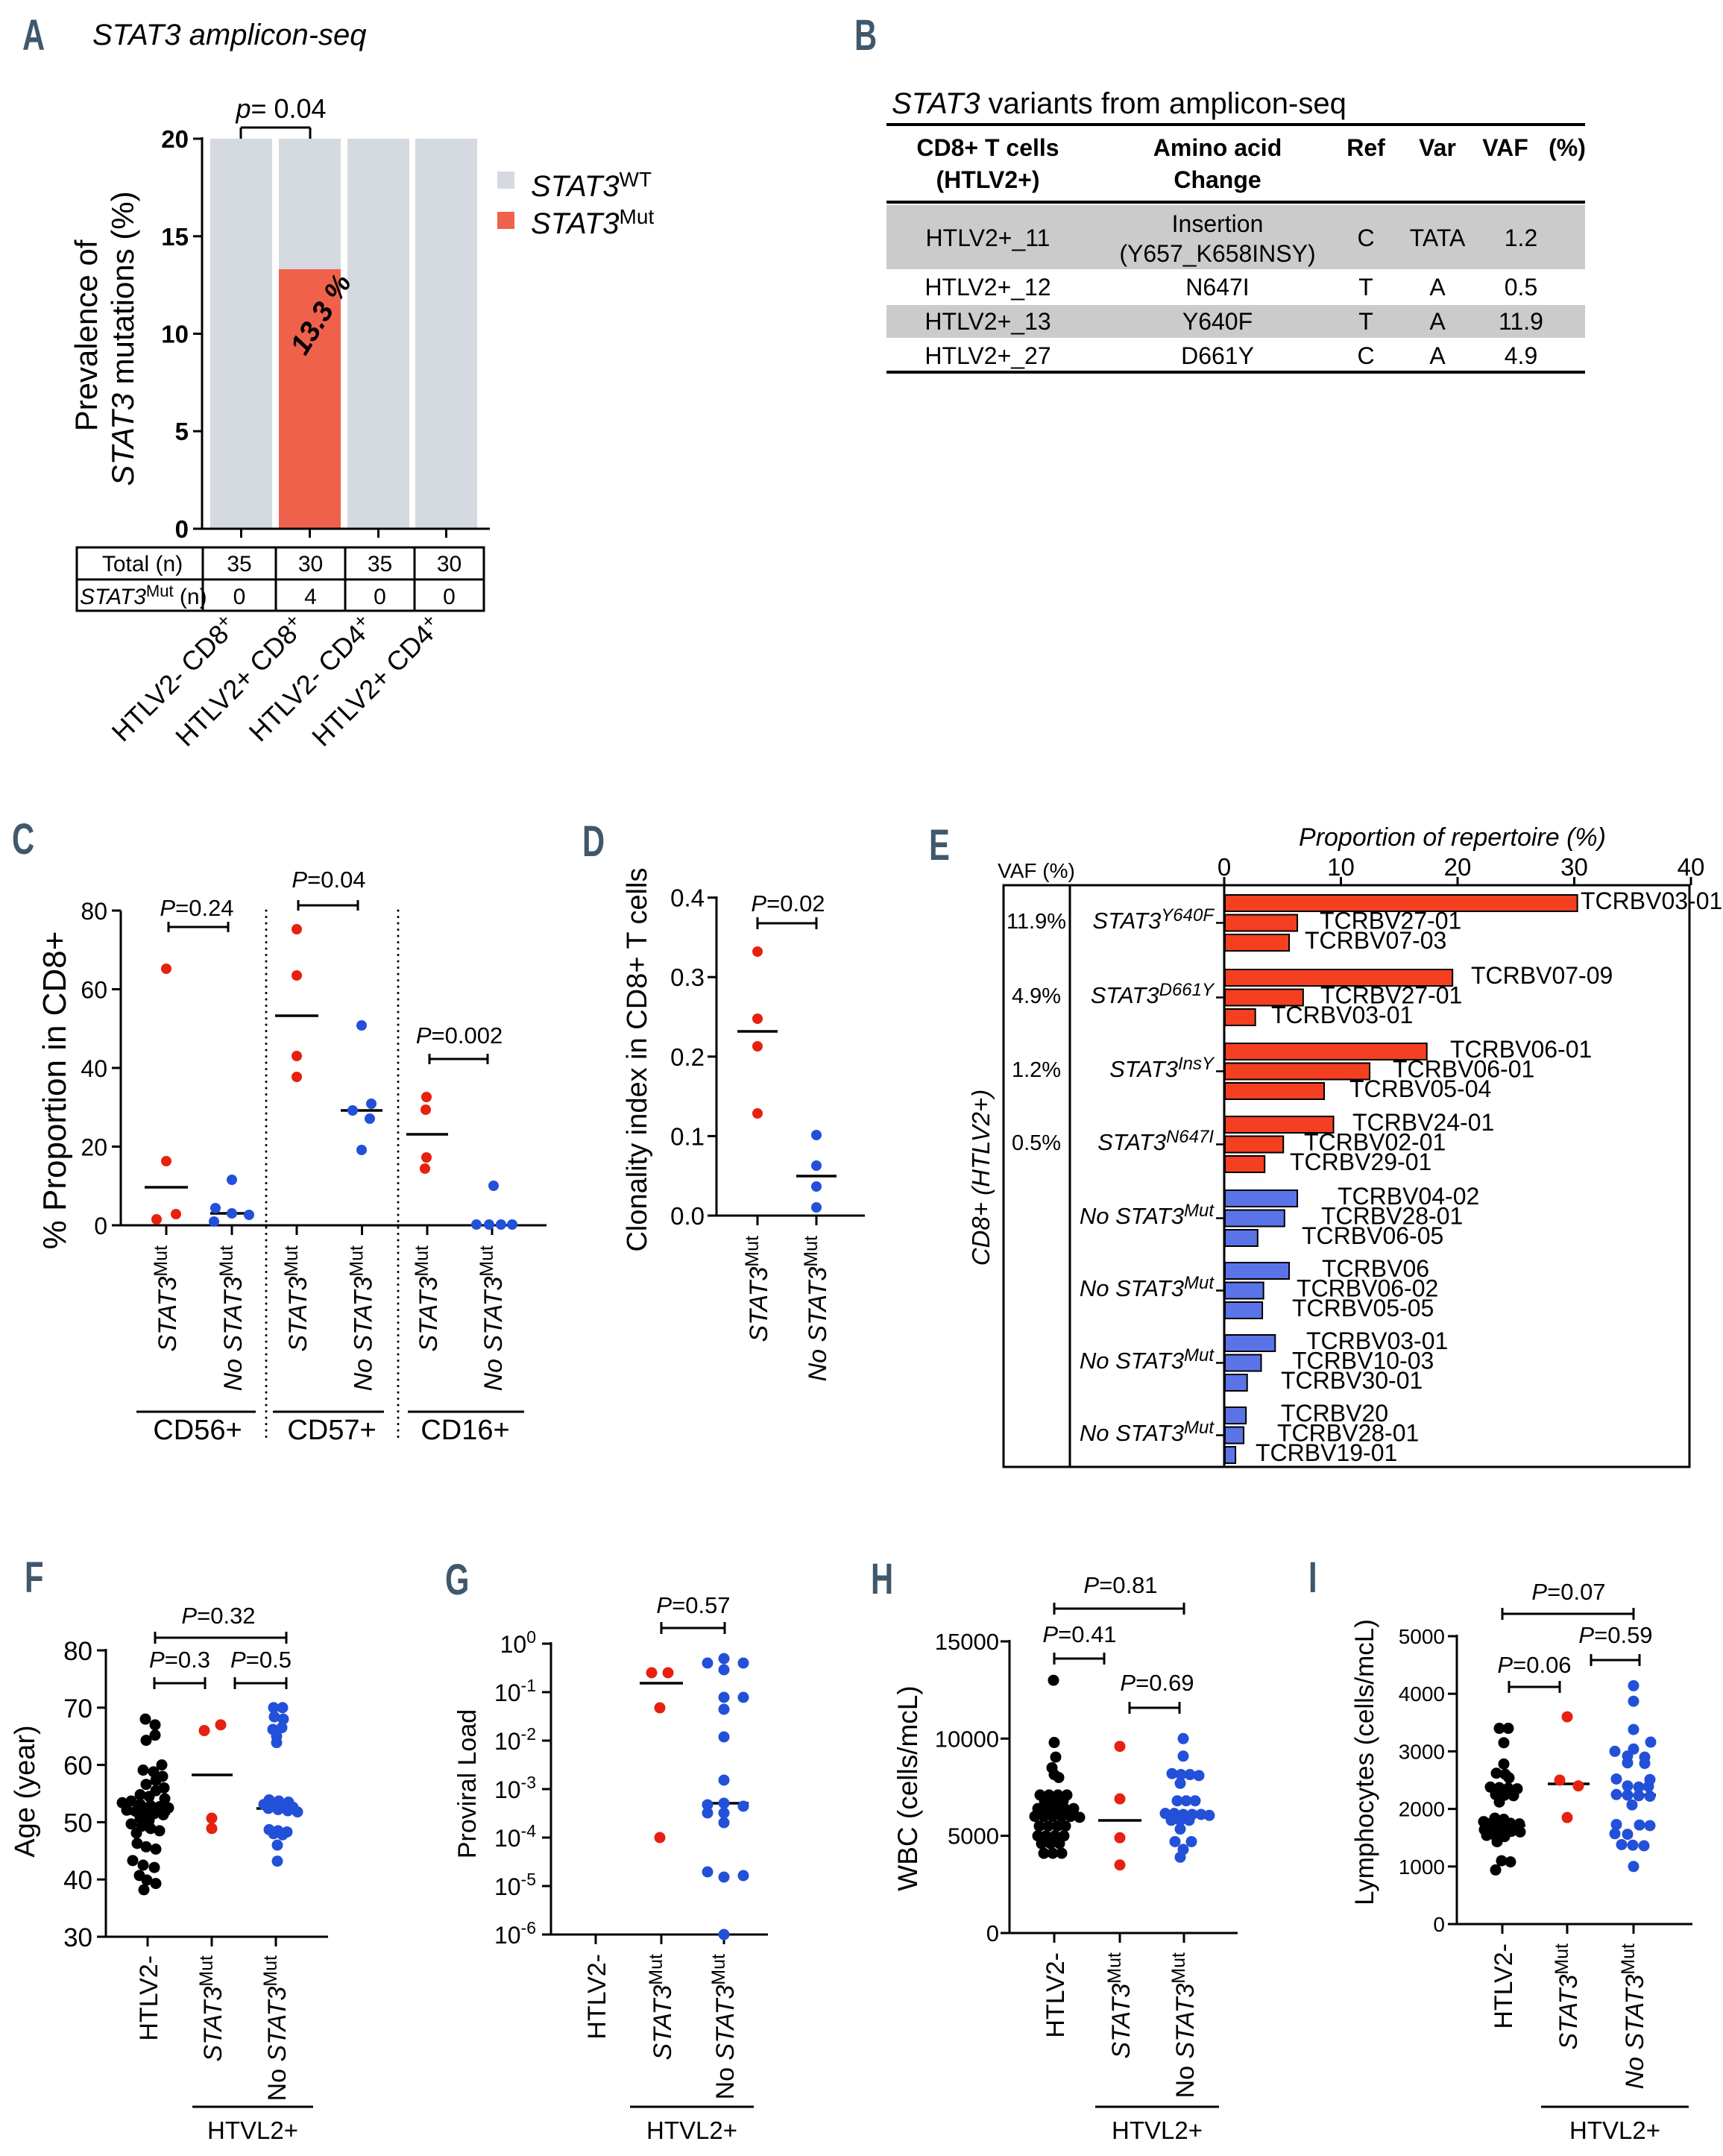  What do you see at coordinates (597, 1997) in the screenshot?
I see `svg-text: HTLV2-` at bounding box center [597, 1997].